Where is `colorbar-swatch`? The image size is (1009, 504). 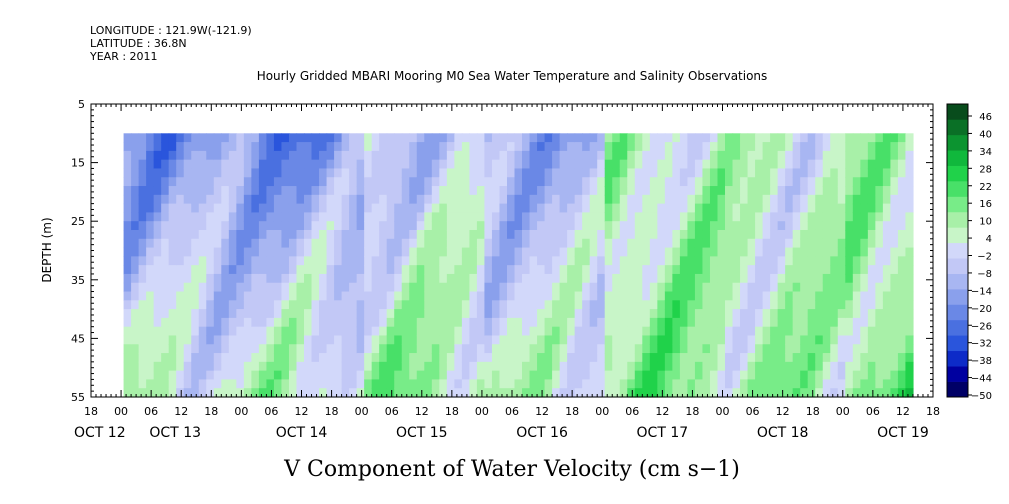 colorbar-swatch is located at coordinates (957, 158).